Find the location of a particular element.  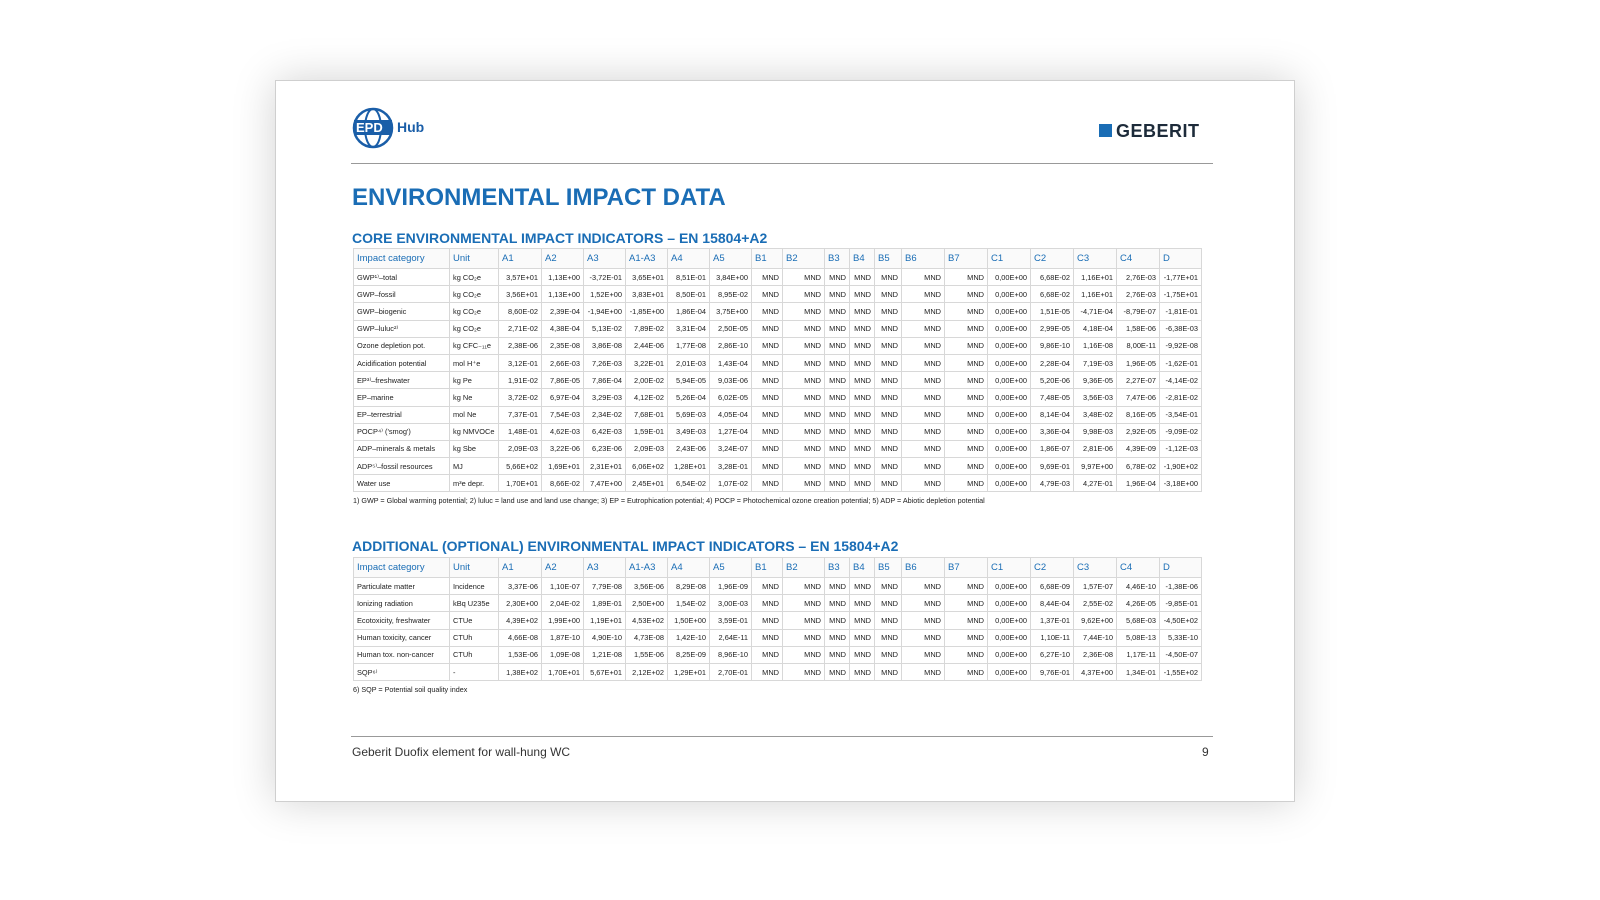

cell-value: 4,37E+00 is located at coordinates (1095, 672).